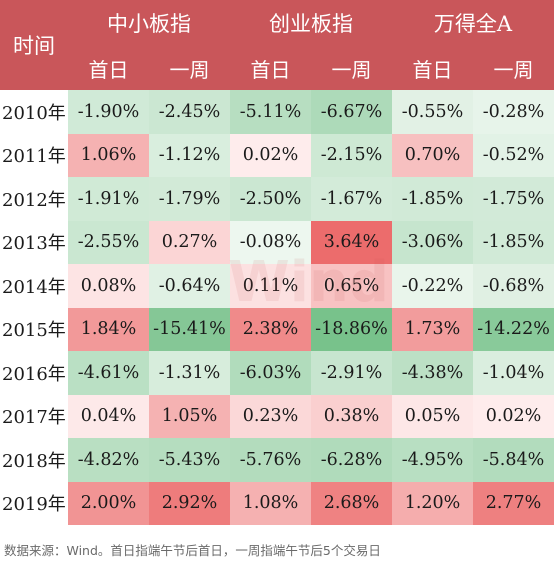 The image size is (554, 564). I want to click on table-row: 2017年 0.04% 1.05% 0.23% 0.38% 0.05% 0.02%, so click(277, 416).